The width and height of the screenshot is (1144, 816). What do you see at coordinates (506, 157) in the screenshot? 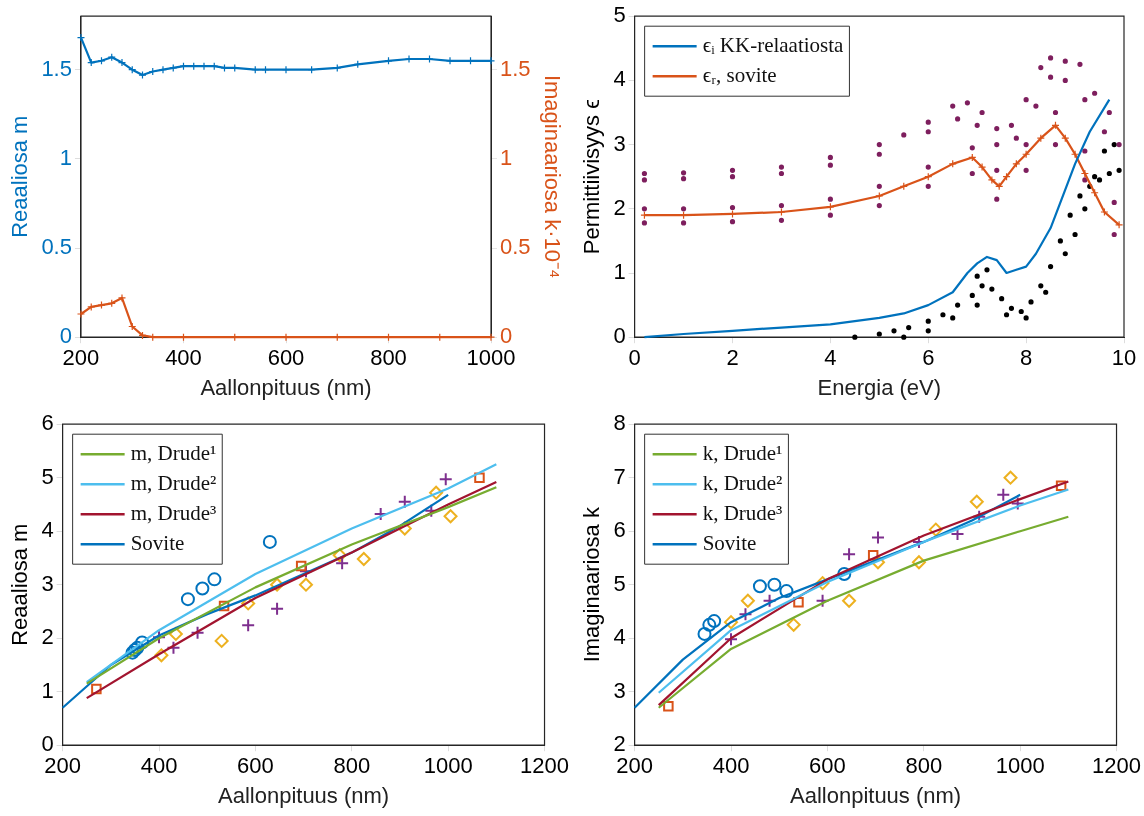
I see `y2-tick-label: 1` at bounding box center [506, 157].